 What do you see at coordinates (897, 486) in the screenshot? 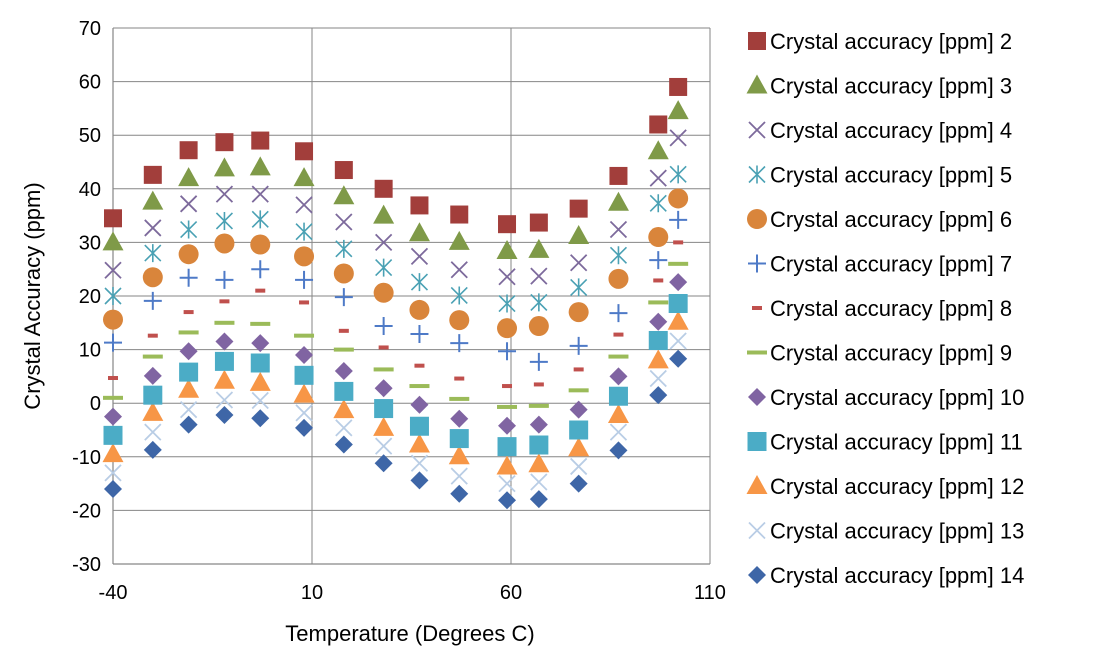
I see `legend-label: Crystal accuracy [ppm] 12` at bounding box center [897, 486].